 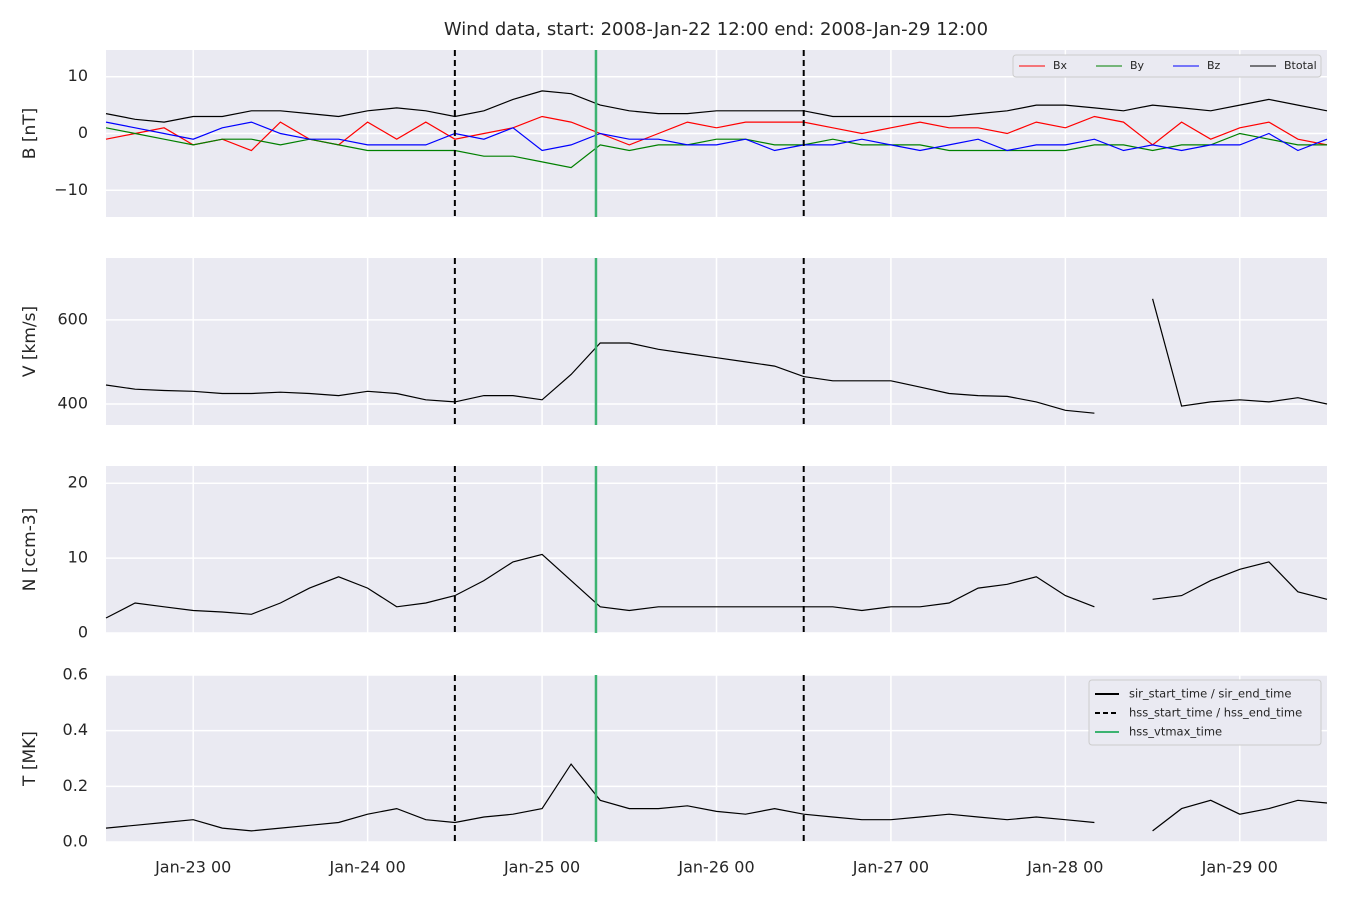 What do you see at coordinates (715, 867) in the screenshot?
I see `x-tick-label: Jan-26 00` at bounding box center [715, 867].